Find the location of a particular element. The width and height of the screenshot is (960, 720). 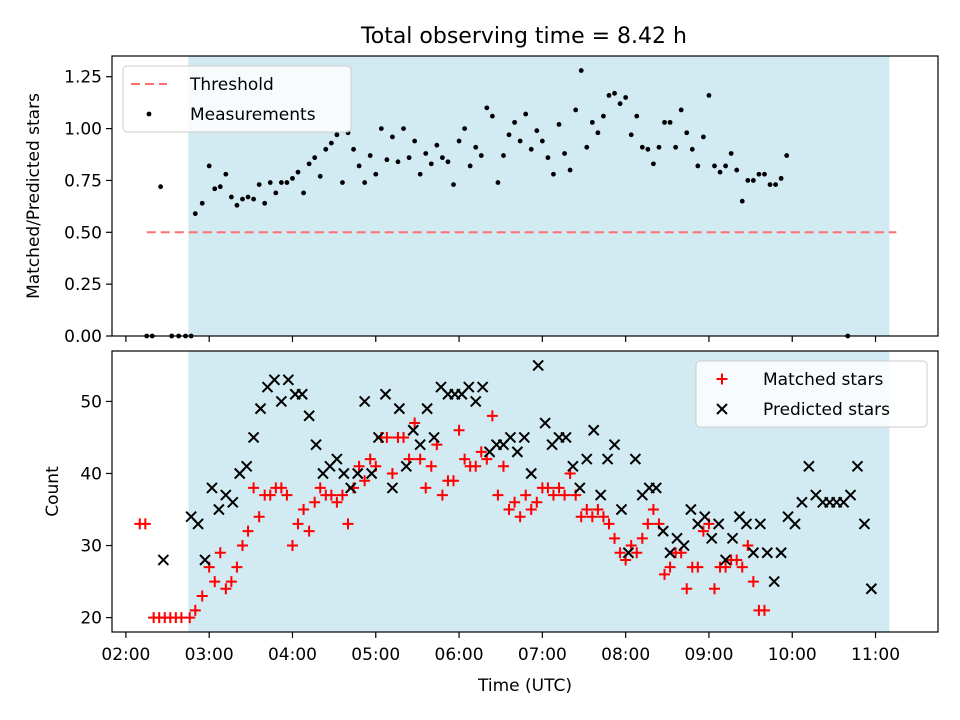

y-tick-label: 0.50 is located at coordinates (83, 233).